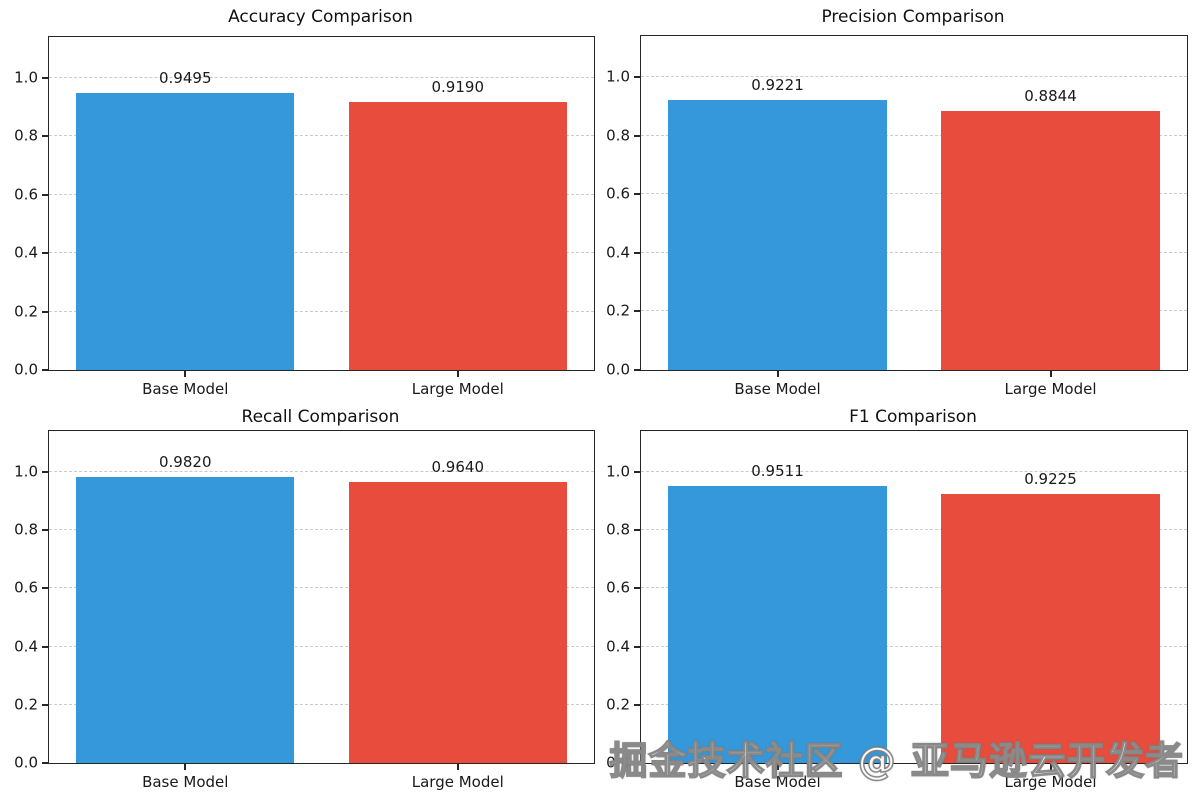 The width and height of the screenshot is (1200, 800). What do you see at coordinates (1050, 95) in the screenshot?
I see `bar-value-label: 0.8844` at bounding box center [1050, 95].